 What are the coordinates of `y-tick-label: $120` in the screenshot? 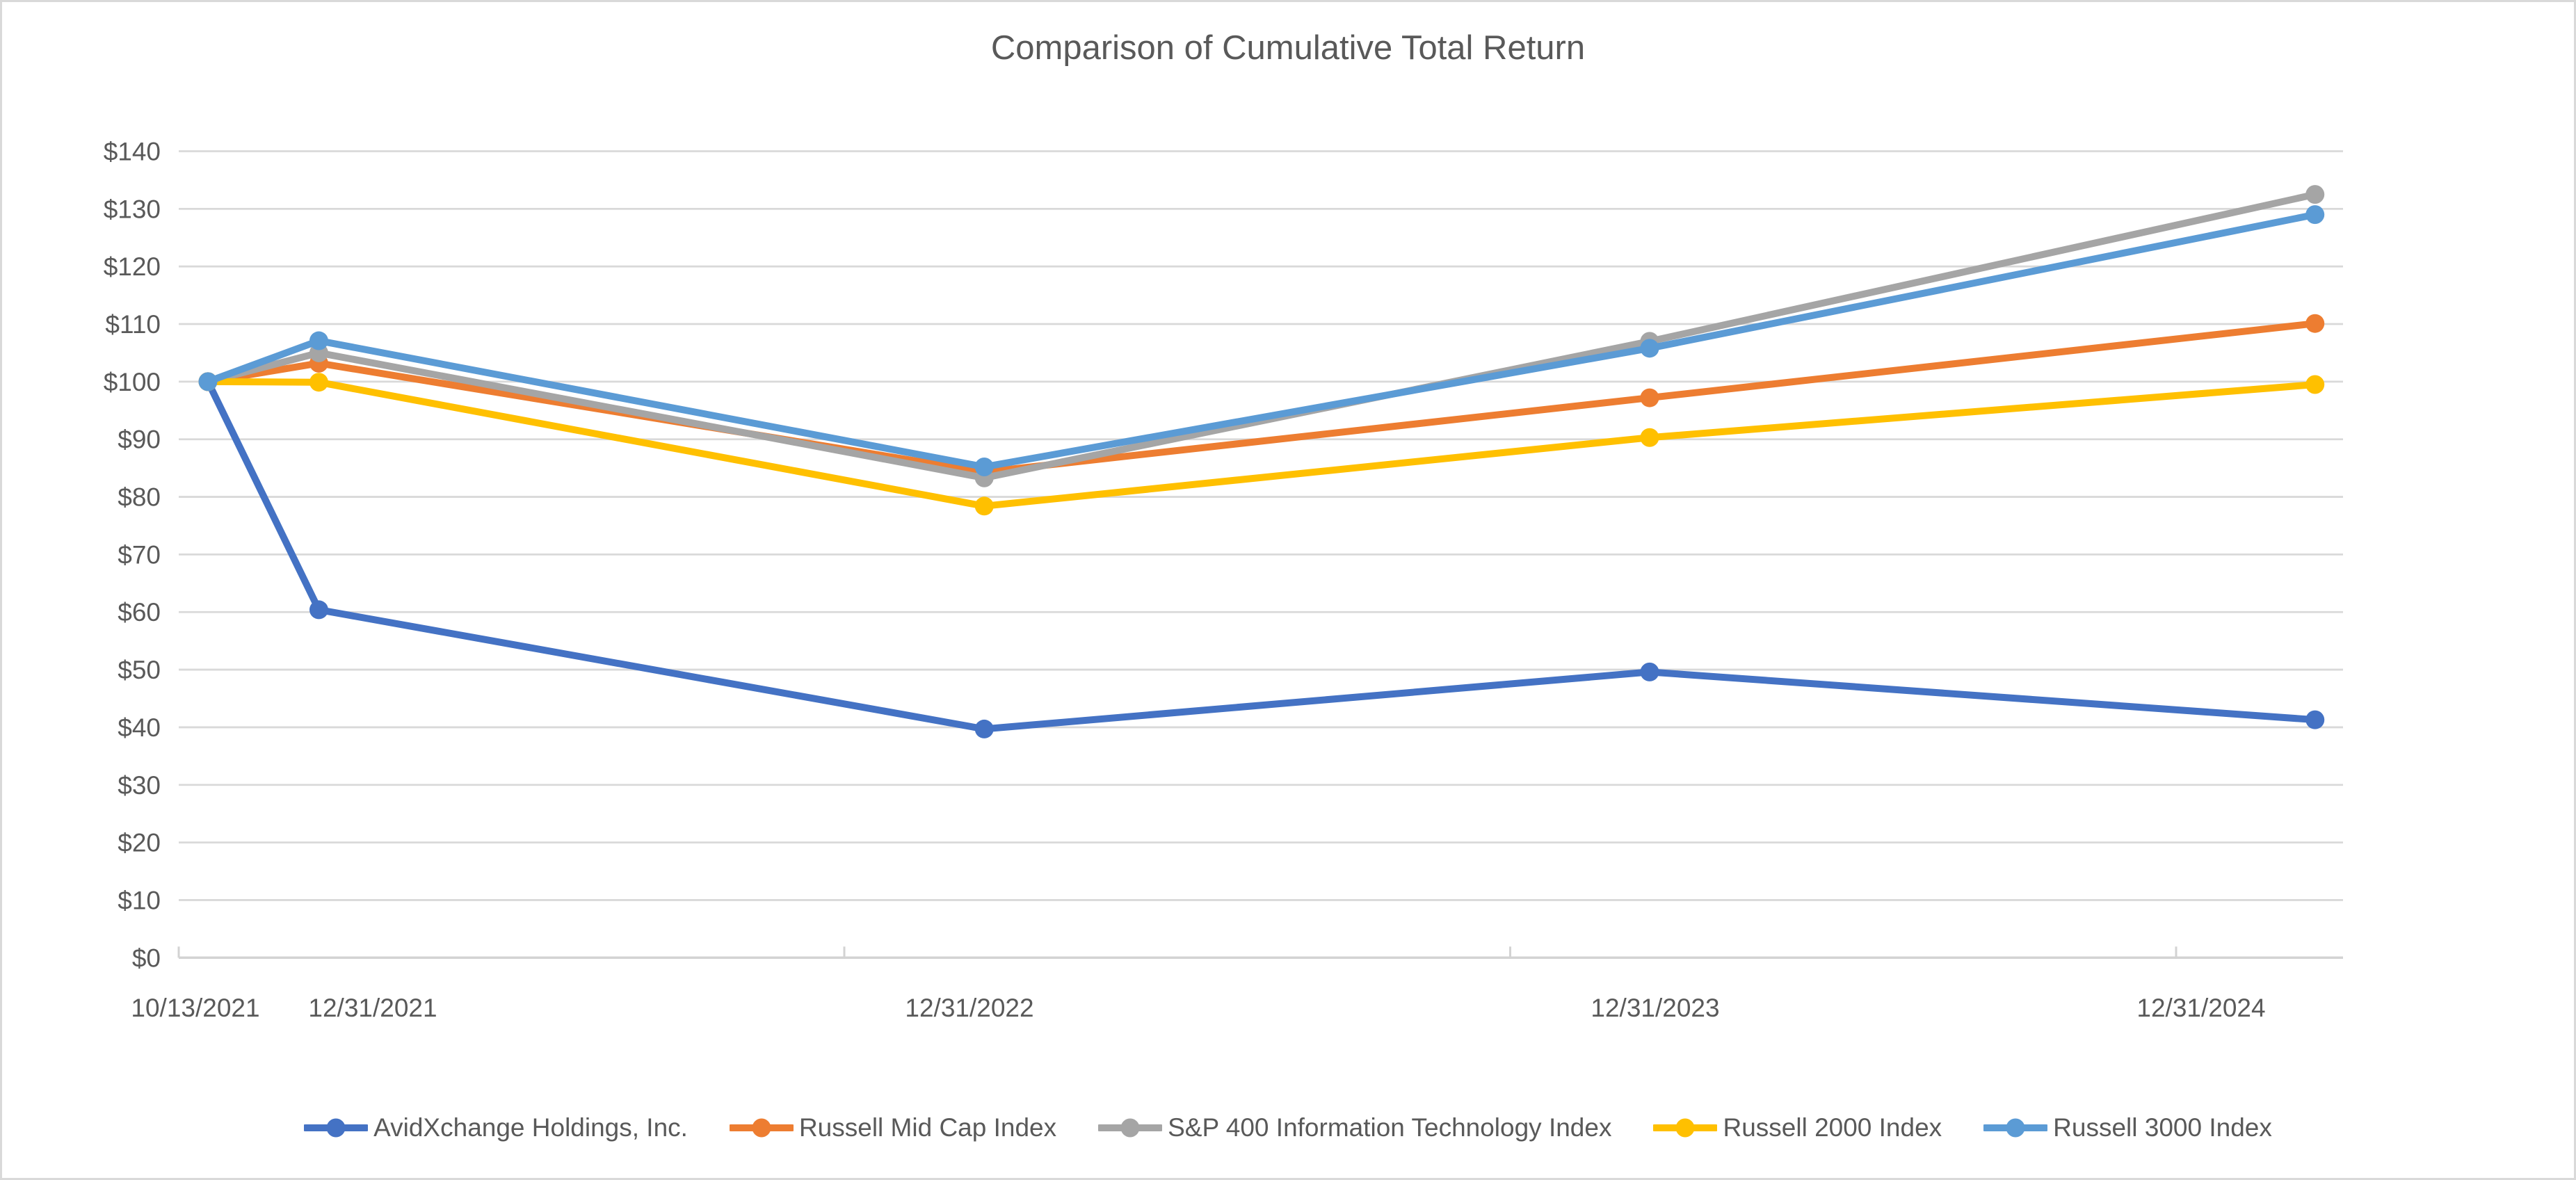 It's located at (132, 266).